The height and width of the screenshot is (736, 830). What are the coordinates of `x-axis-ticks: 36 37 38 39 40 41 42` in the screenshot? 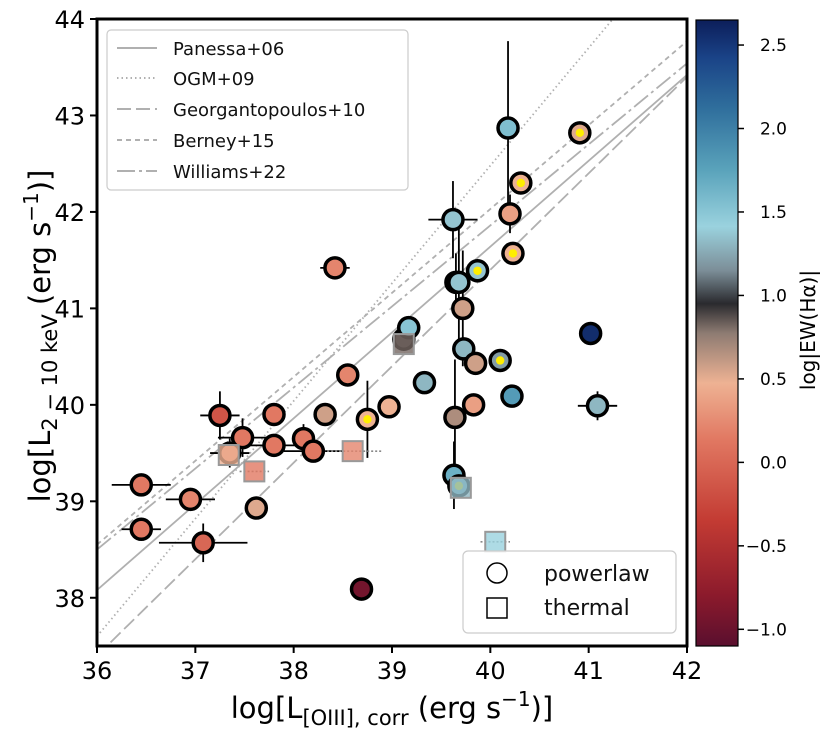 It's located at (392, 665).